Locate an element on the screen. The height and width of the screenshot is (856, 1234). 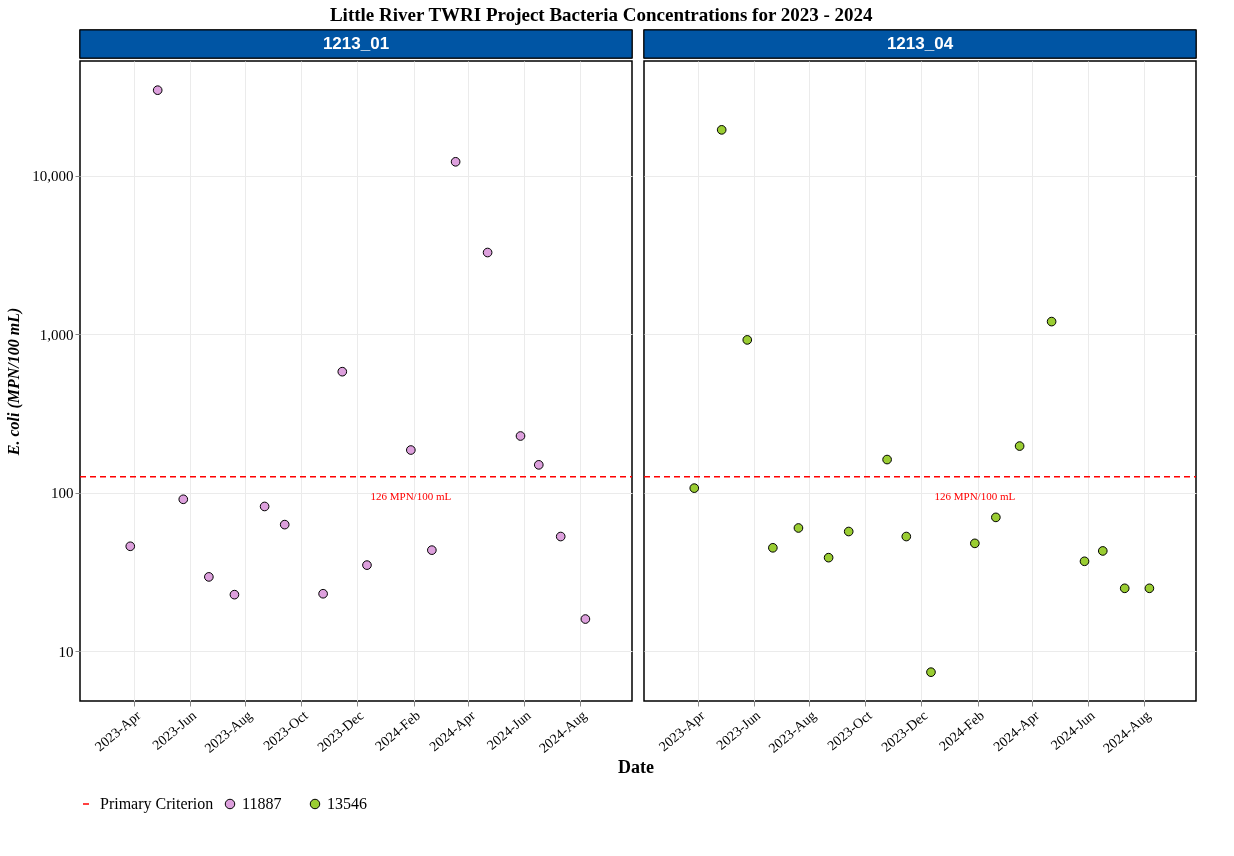
chart-subtitle: 1213_04 is located at coordinates (920, 43).